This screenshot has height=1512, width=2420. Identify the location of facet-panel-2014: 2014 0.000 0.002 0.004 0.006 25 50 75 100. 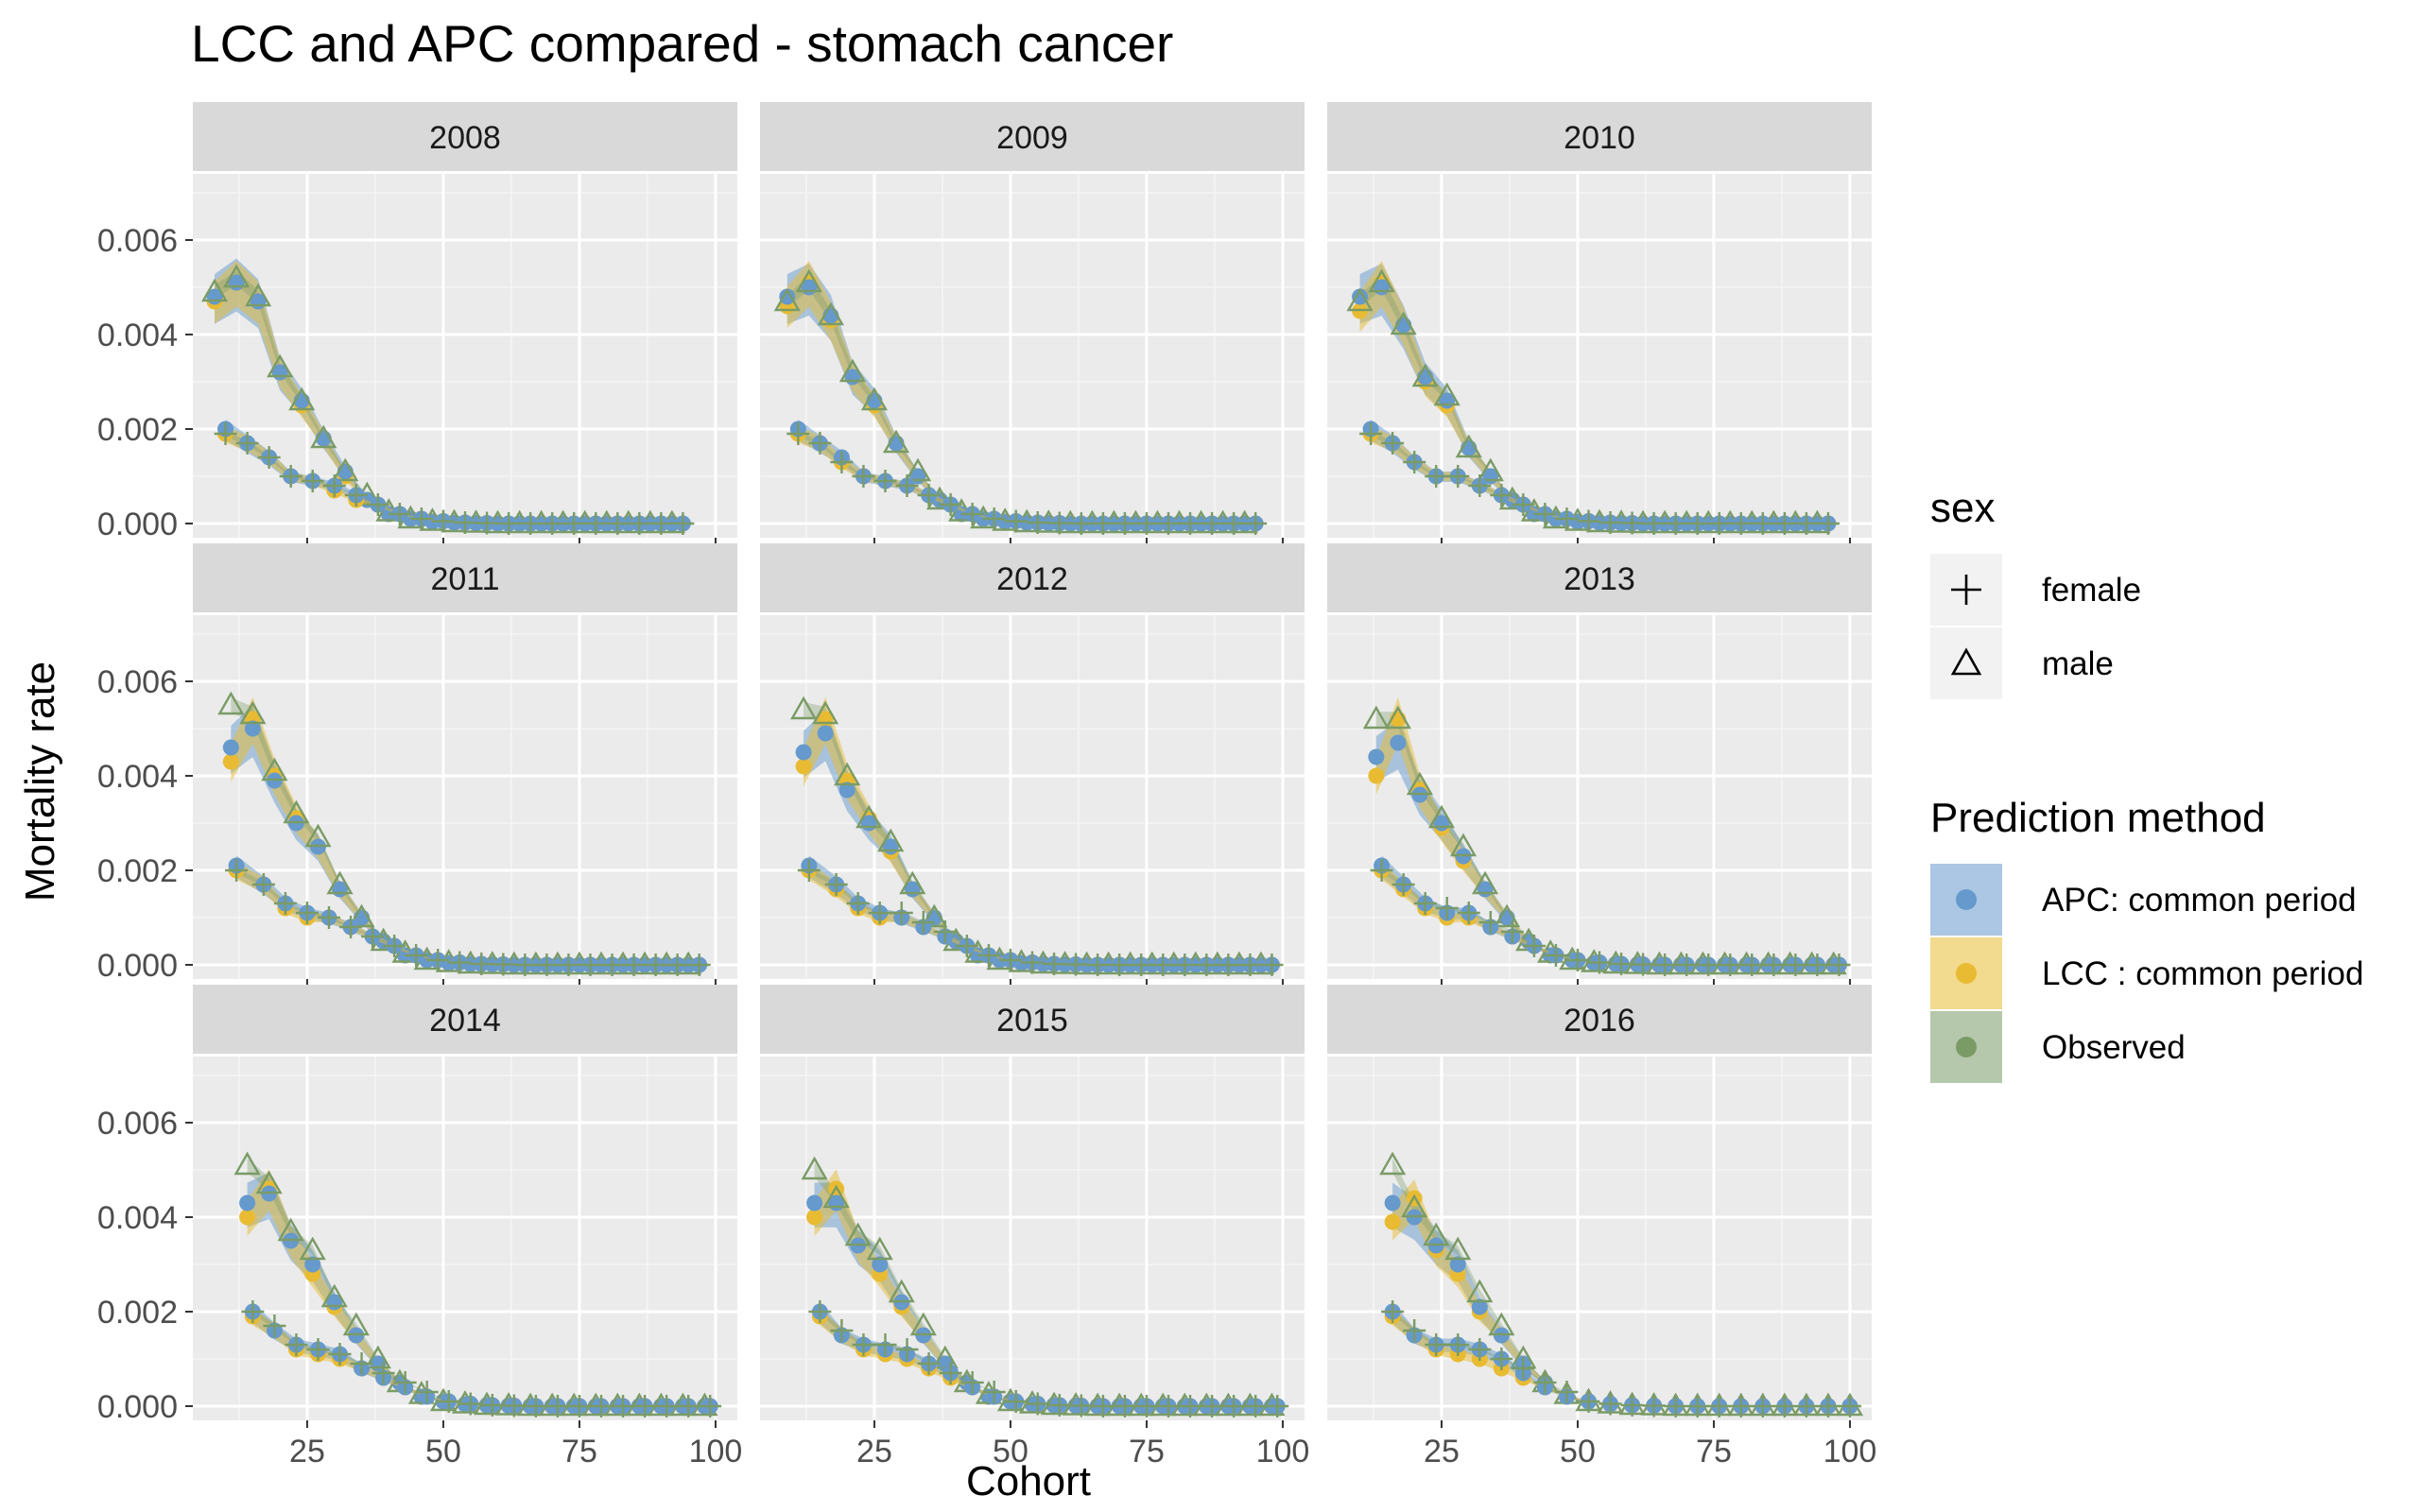
(419, 1227).